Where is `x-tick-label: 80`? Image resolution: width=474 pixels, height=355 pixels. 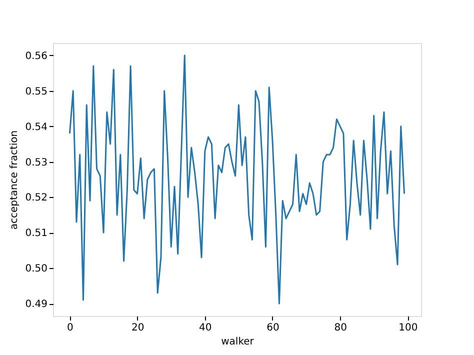 x-tick-label: 80 is located at coordinates (340, 328).